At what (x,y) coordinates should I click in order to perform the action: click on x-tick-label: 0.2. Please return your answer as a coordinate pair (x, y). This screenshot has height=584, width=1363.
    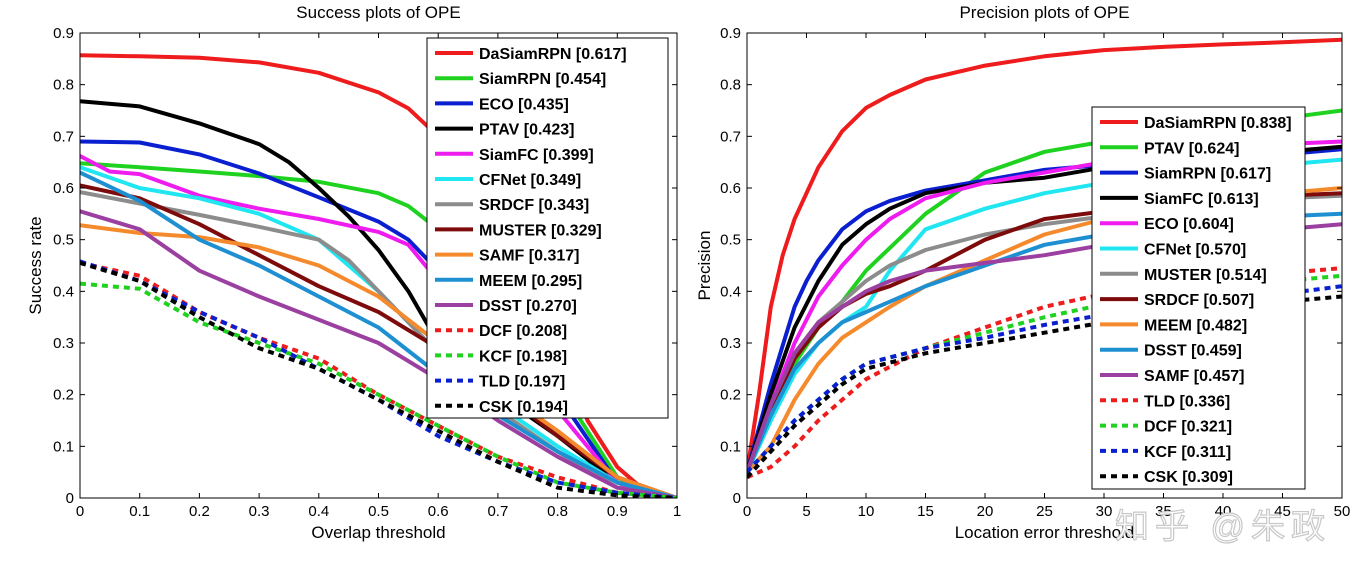
    Looking at the image, I should click on (199, 511).